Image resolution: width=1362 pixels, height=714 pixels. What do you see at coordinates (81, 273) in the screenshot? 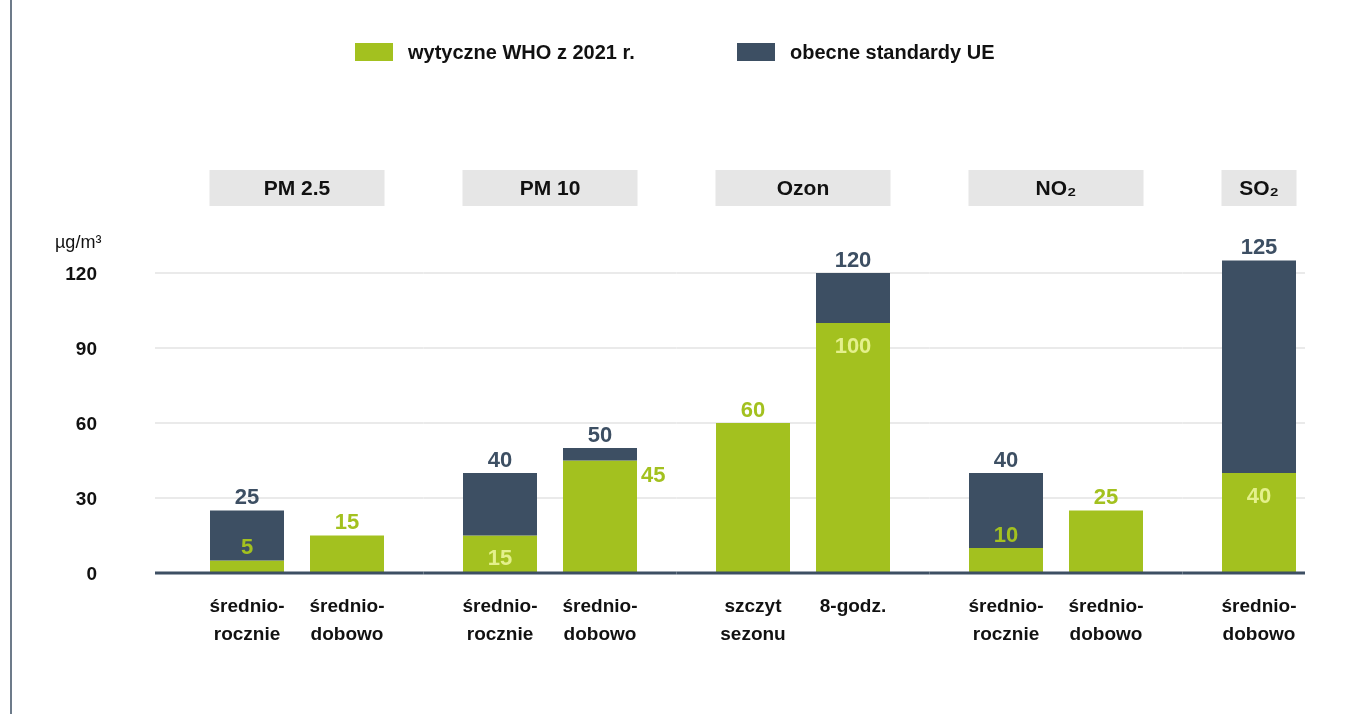
I see `y-tick-label: 120` at bounding box center [81, 273].